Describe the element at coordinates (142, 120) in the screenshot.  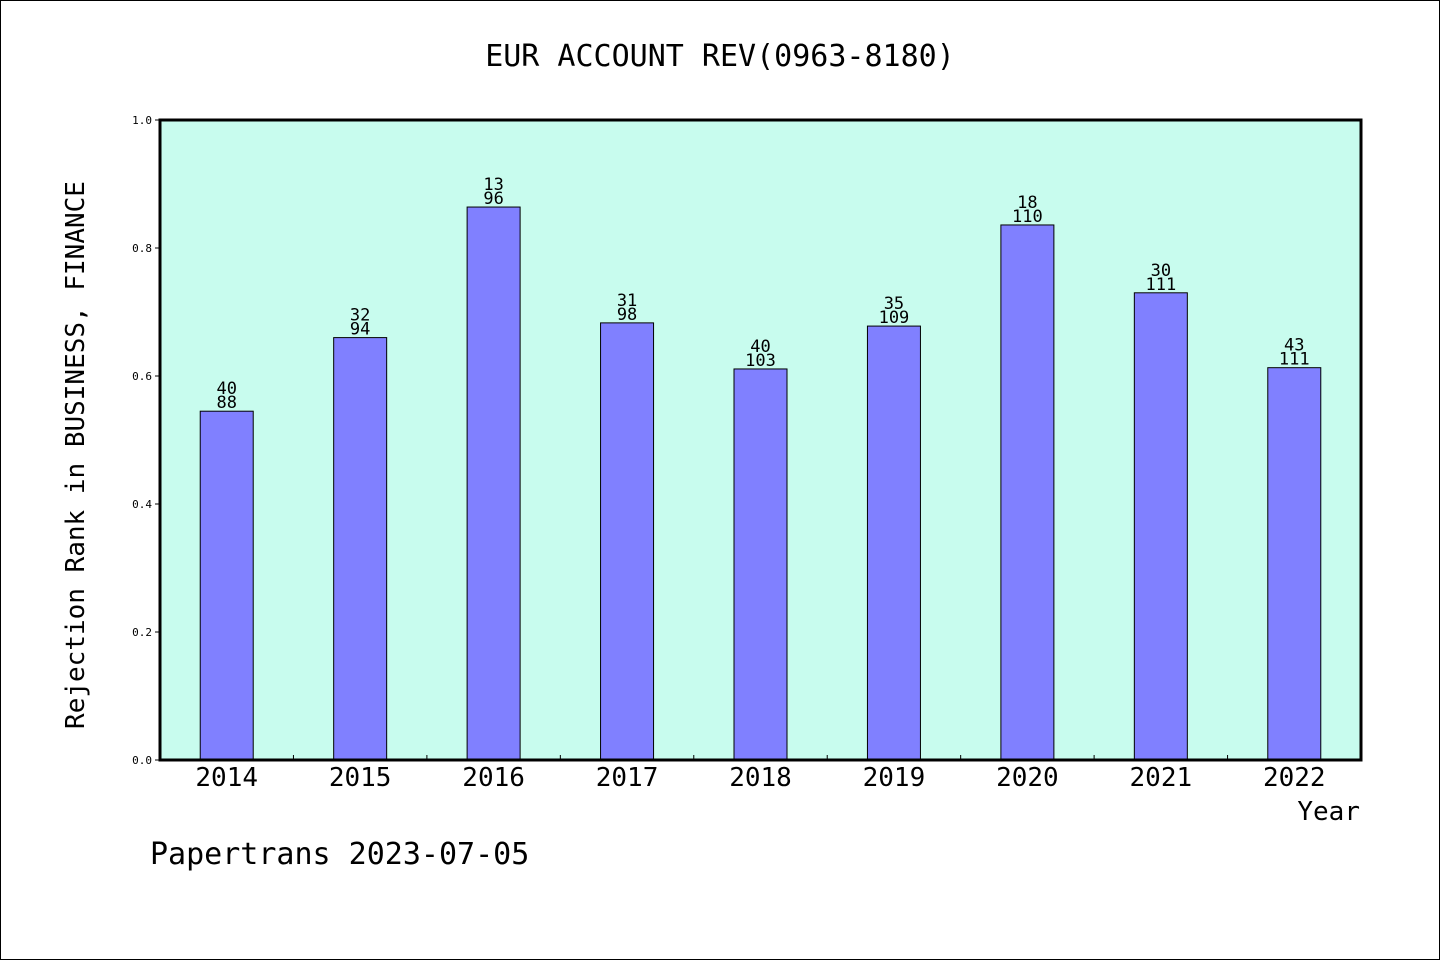
I see `y-tick-label: 1.0` at that location.